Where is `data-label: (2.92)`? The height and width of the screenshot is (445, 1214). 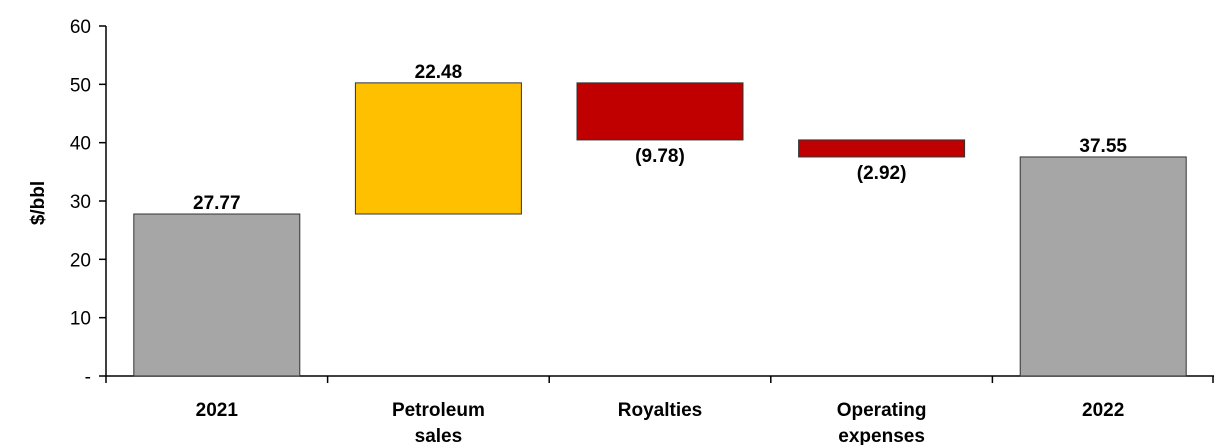
data-label: (2.92) is located at coordinates (882, 173).